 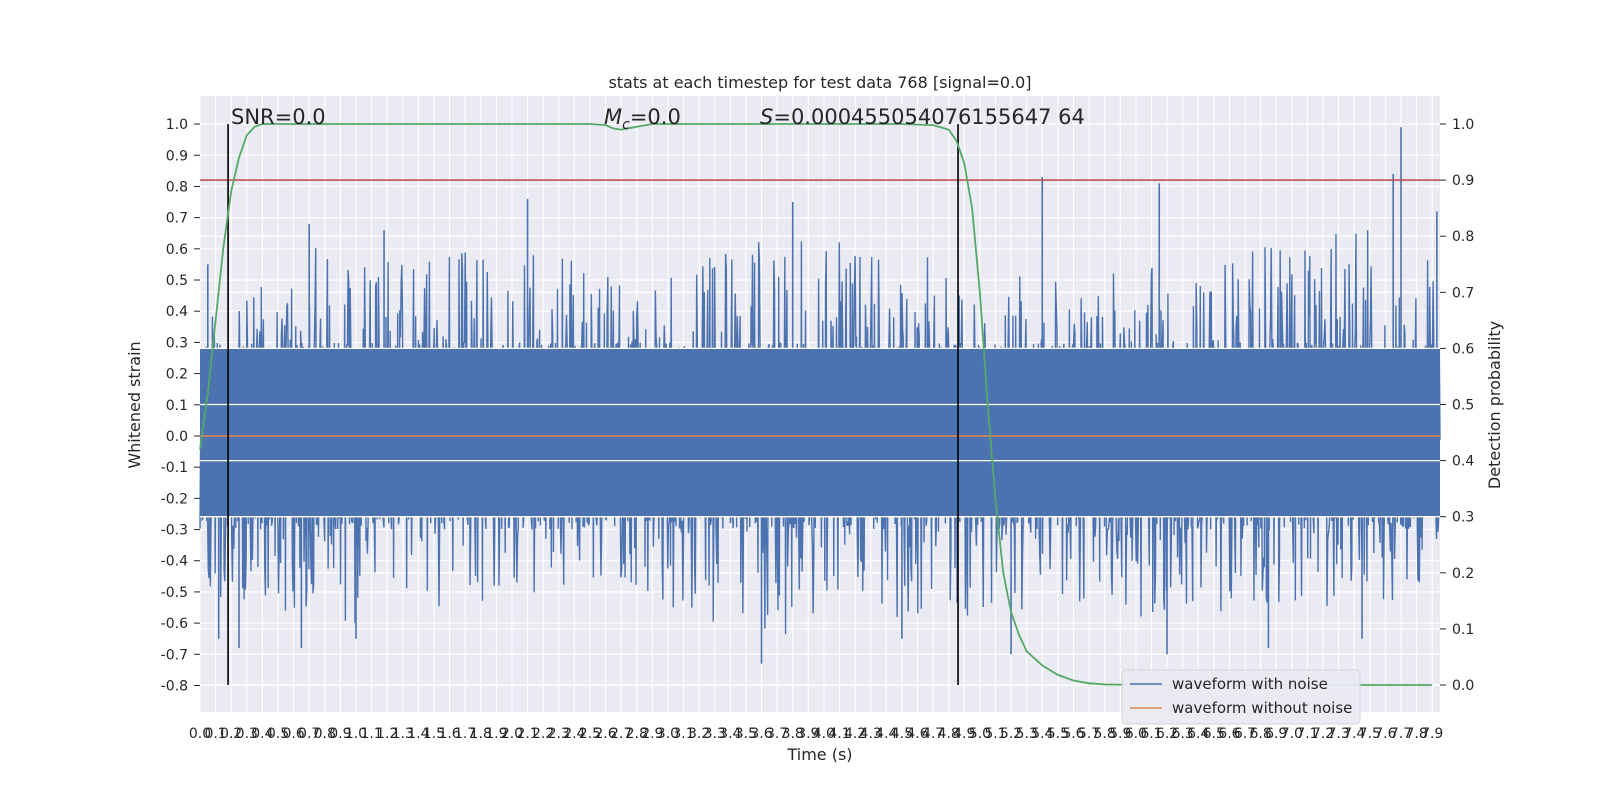 I want to click on x-tick-label: 4.8, so click(x=949, y=734).